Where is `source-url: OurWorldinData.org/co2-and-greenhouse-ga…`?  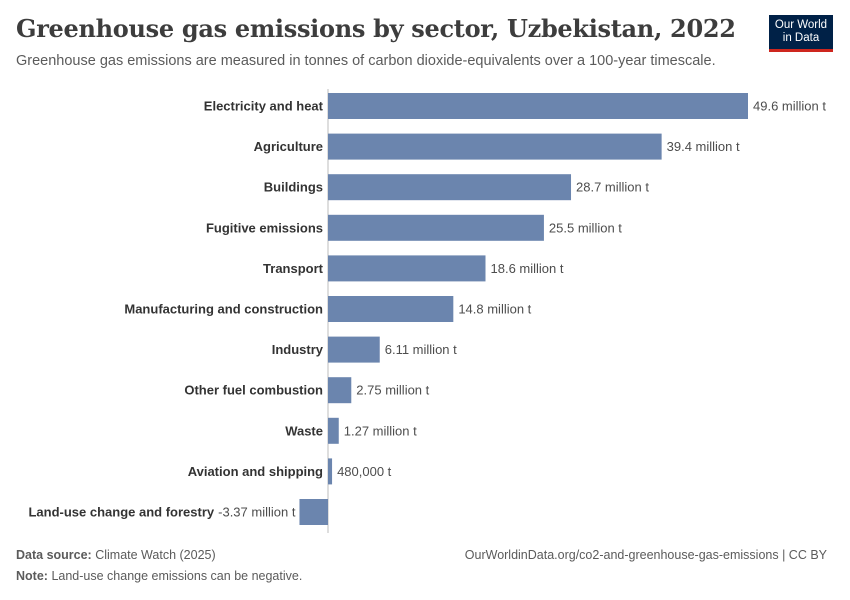
source-url: OurWorldinData.org/co2-and-greenhouse-ga… is located at coordinates (645, 555).